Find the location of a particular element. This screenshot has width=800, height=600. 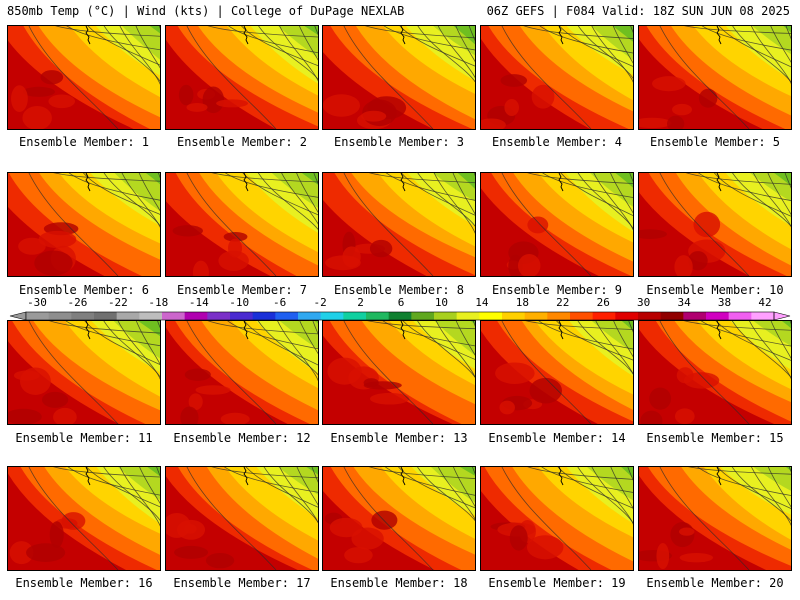

ensemble-member-caption: Ensemble Member: 12 is located at coordinates (242, 438).